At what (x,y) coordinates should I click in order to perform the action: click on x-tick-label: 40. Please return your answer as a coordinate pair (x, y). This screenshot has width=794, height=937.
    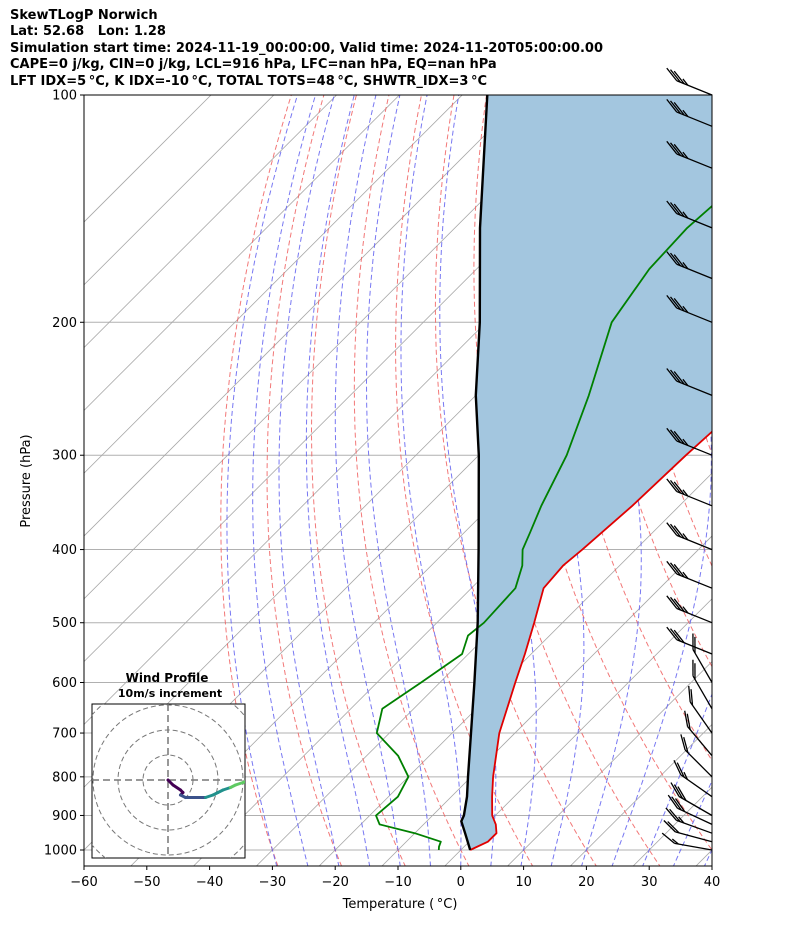
    Looking at the image, I should click on (712, 882).